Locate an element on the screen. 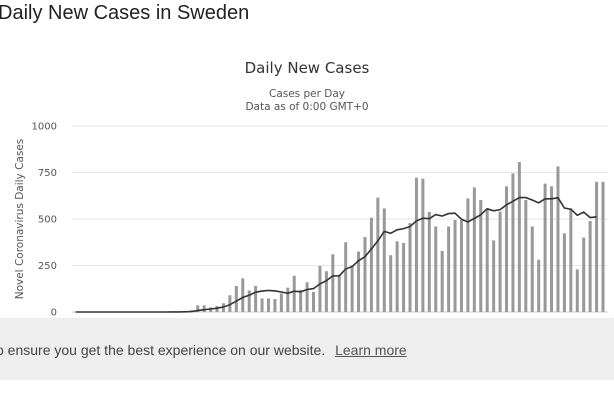 Image resolution: width=614 pixels, height=400 pixels. y-tick-label: 250 is located at coordinates (47, 266).